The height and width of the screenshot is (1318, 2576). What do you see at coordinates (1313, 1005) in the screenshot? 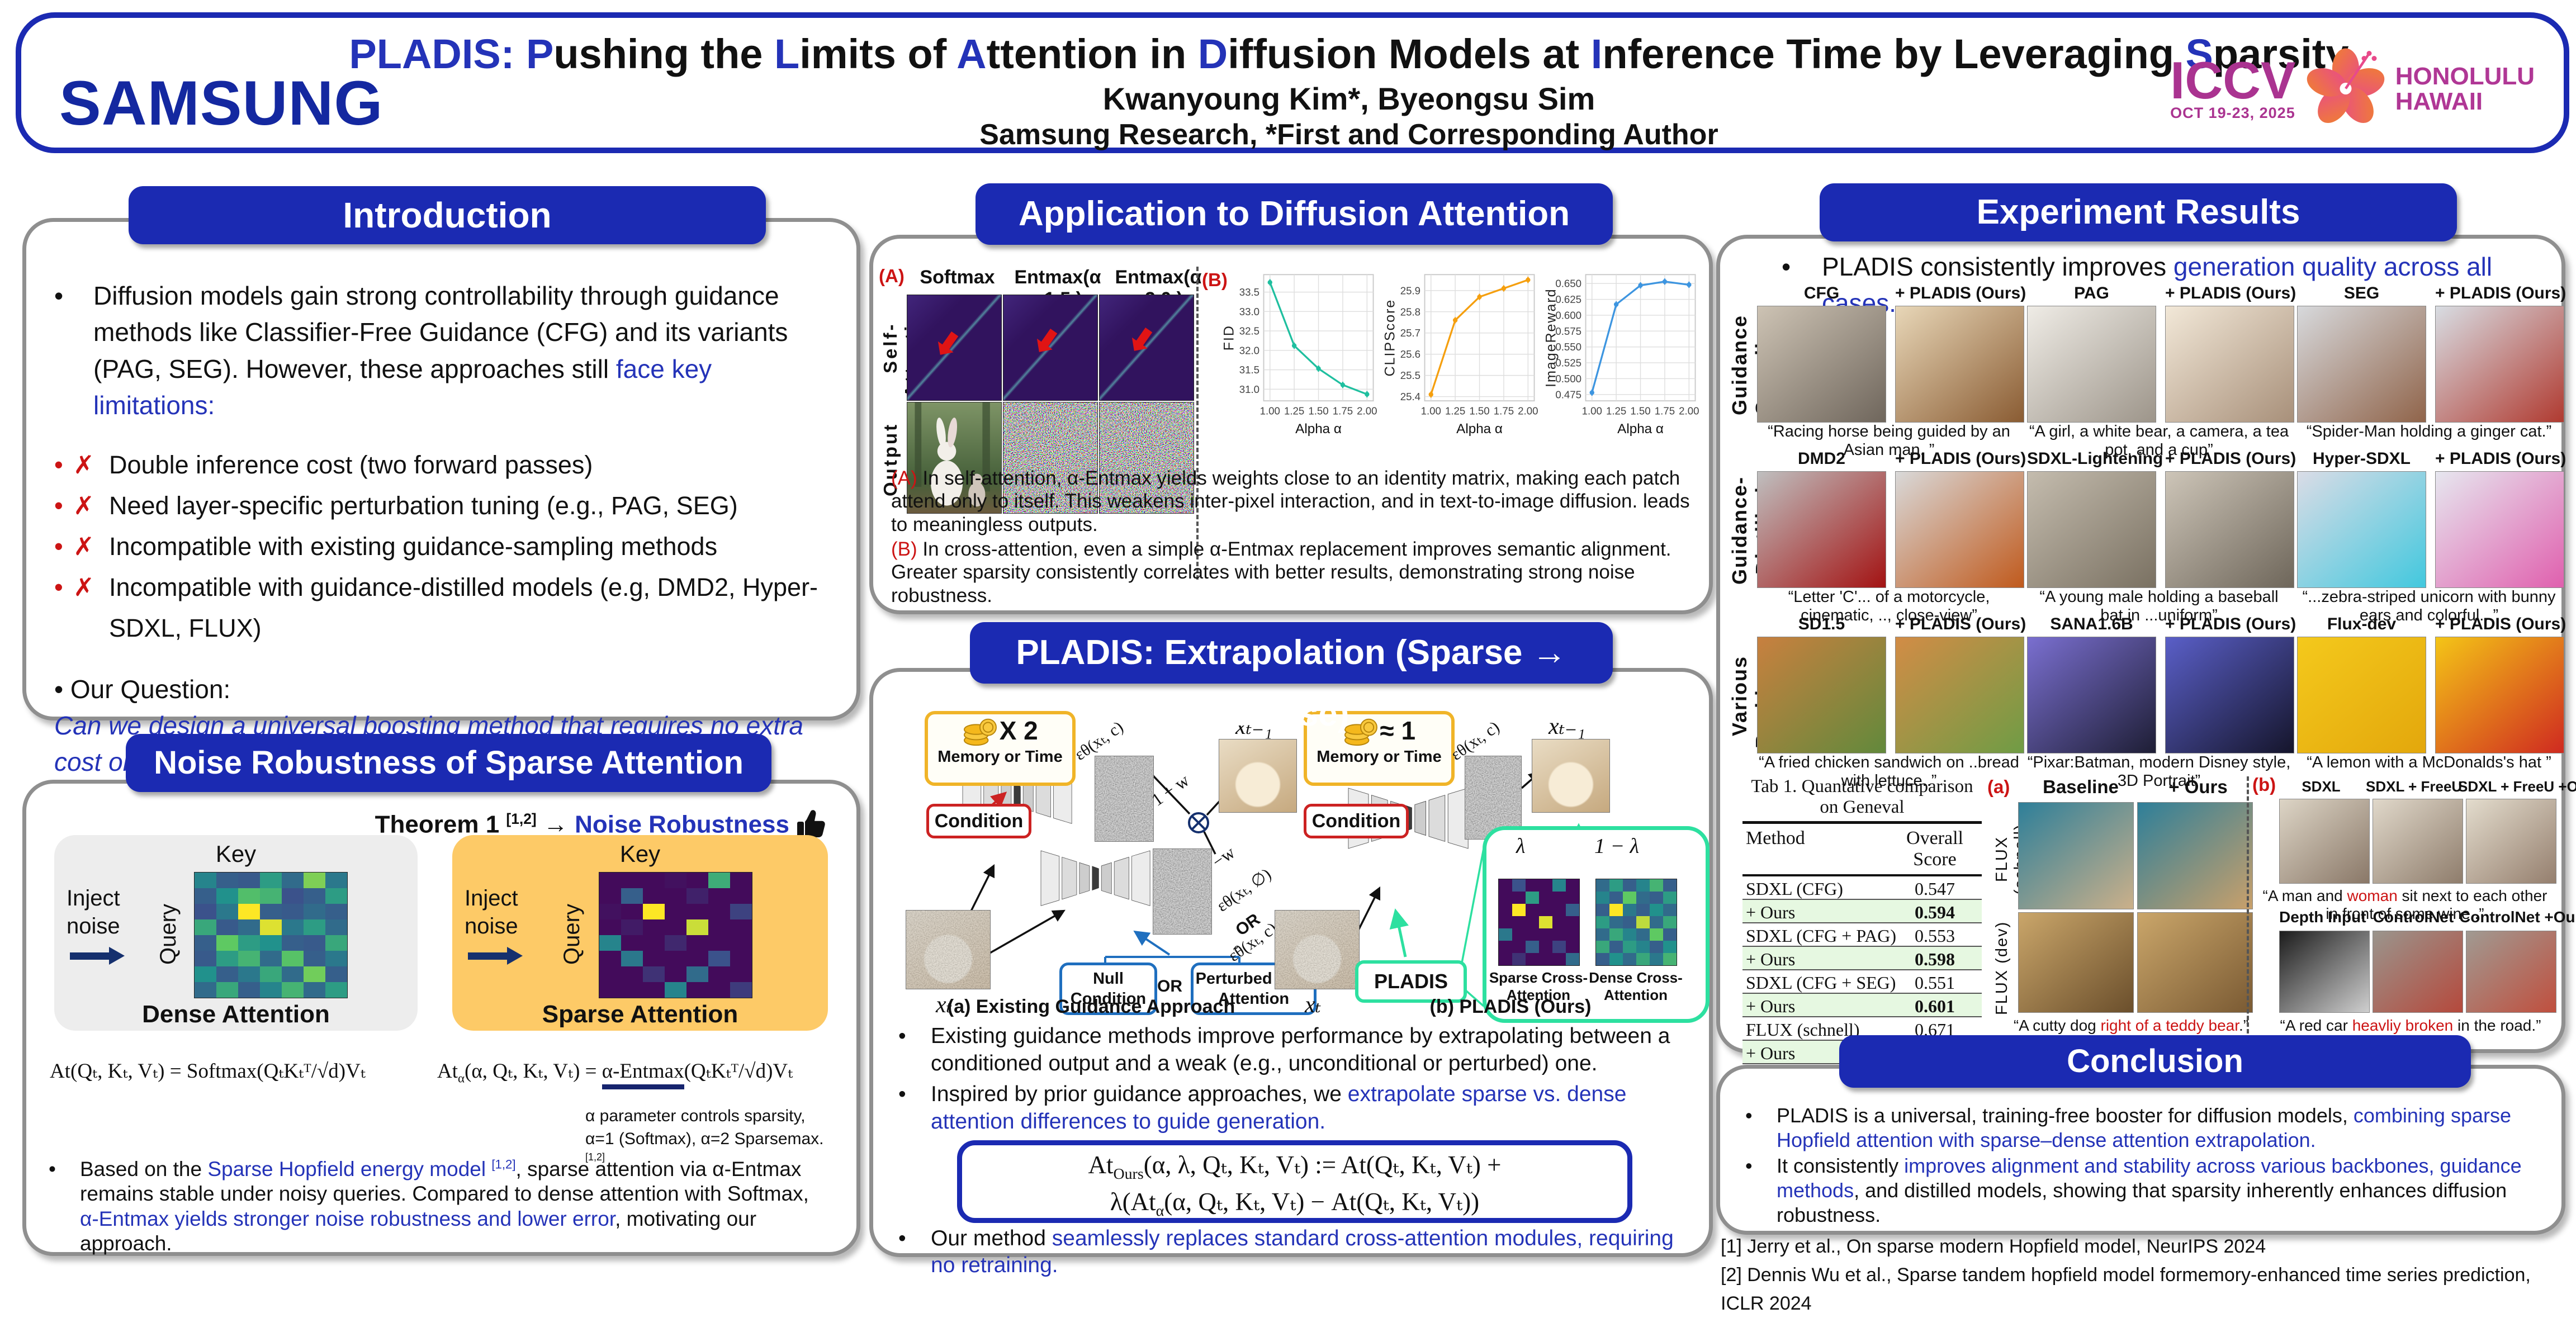
I see `xt-label-right: xₜ` at bounding box center [1313, 1005].